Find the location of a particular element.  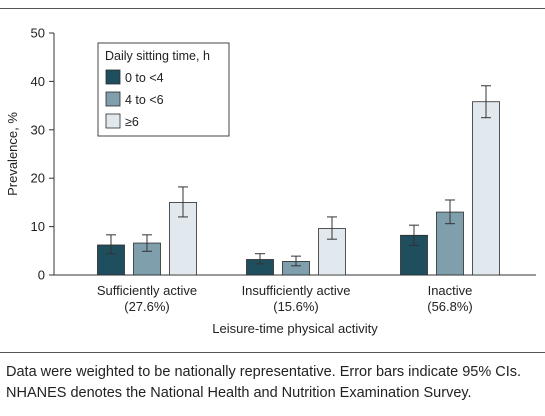

bottom-rule is located at coordinates (272, 352).